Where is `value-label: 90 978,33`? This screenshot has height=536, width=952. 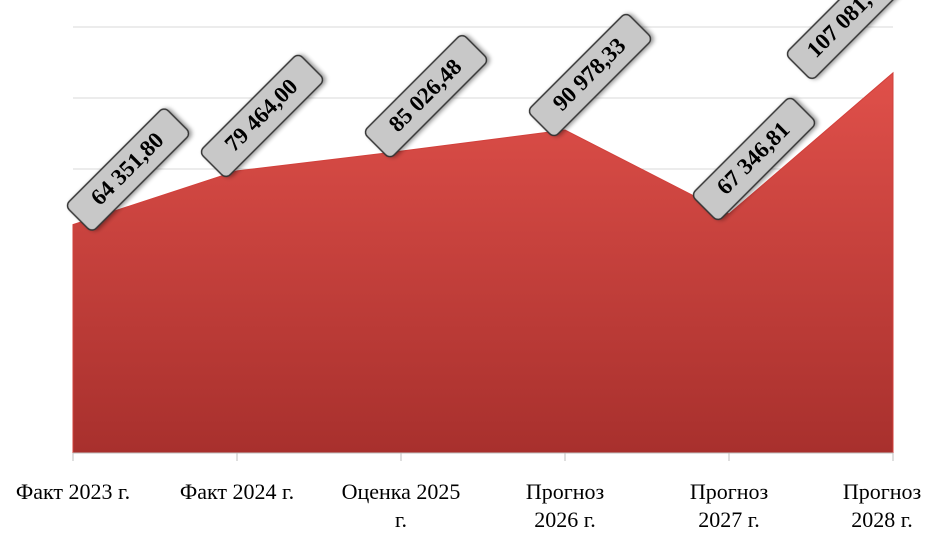
value-label: 90 978,33 is located at coordinates (590, 75).